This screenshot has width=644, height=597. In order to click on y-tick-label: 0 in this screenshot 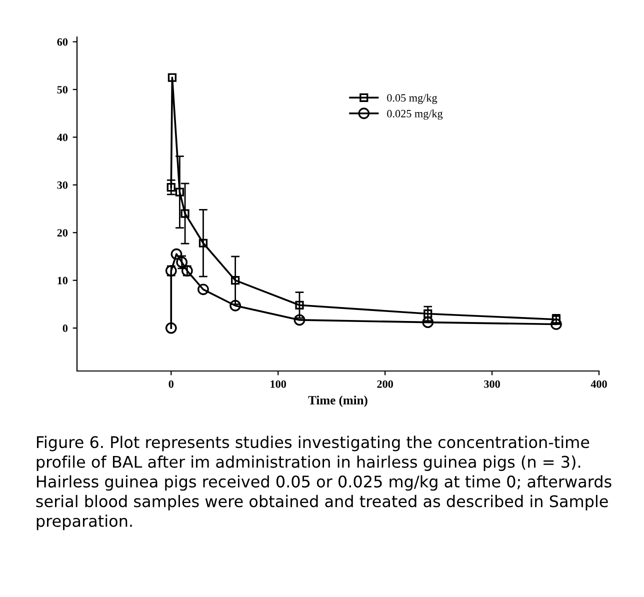, I will do `click(65, 328)`.